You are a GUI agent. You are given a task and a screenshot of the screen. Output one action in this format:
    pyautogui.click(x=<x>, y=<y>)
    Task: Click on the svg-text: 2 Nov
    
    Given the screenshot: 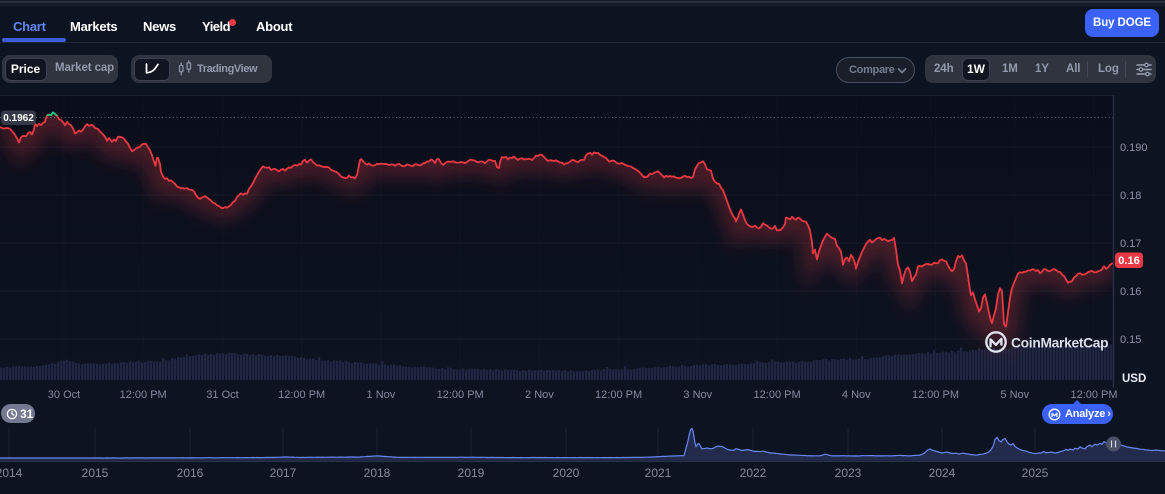 What is the action you would take?
    pyautogui.click(x=539, y=395)
    